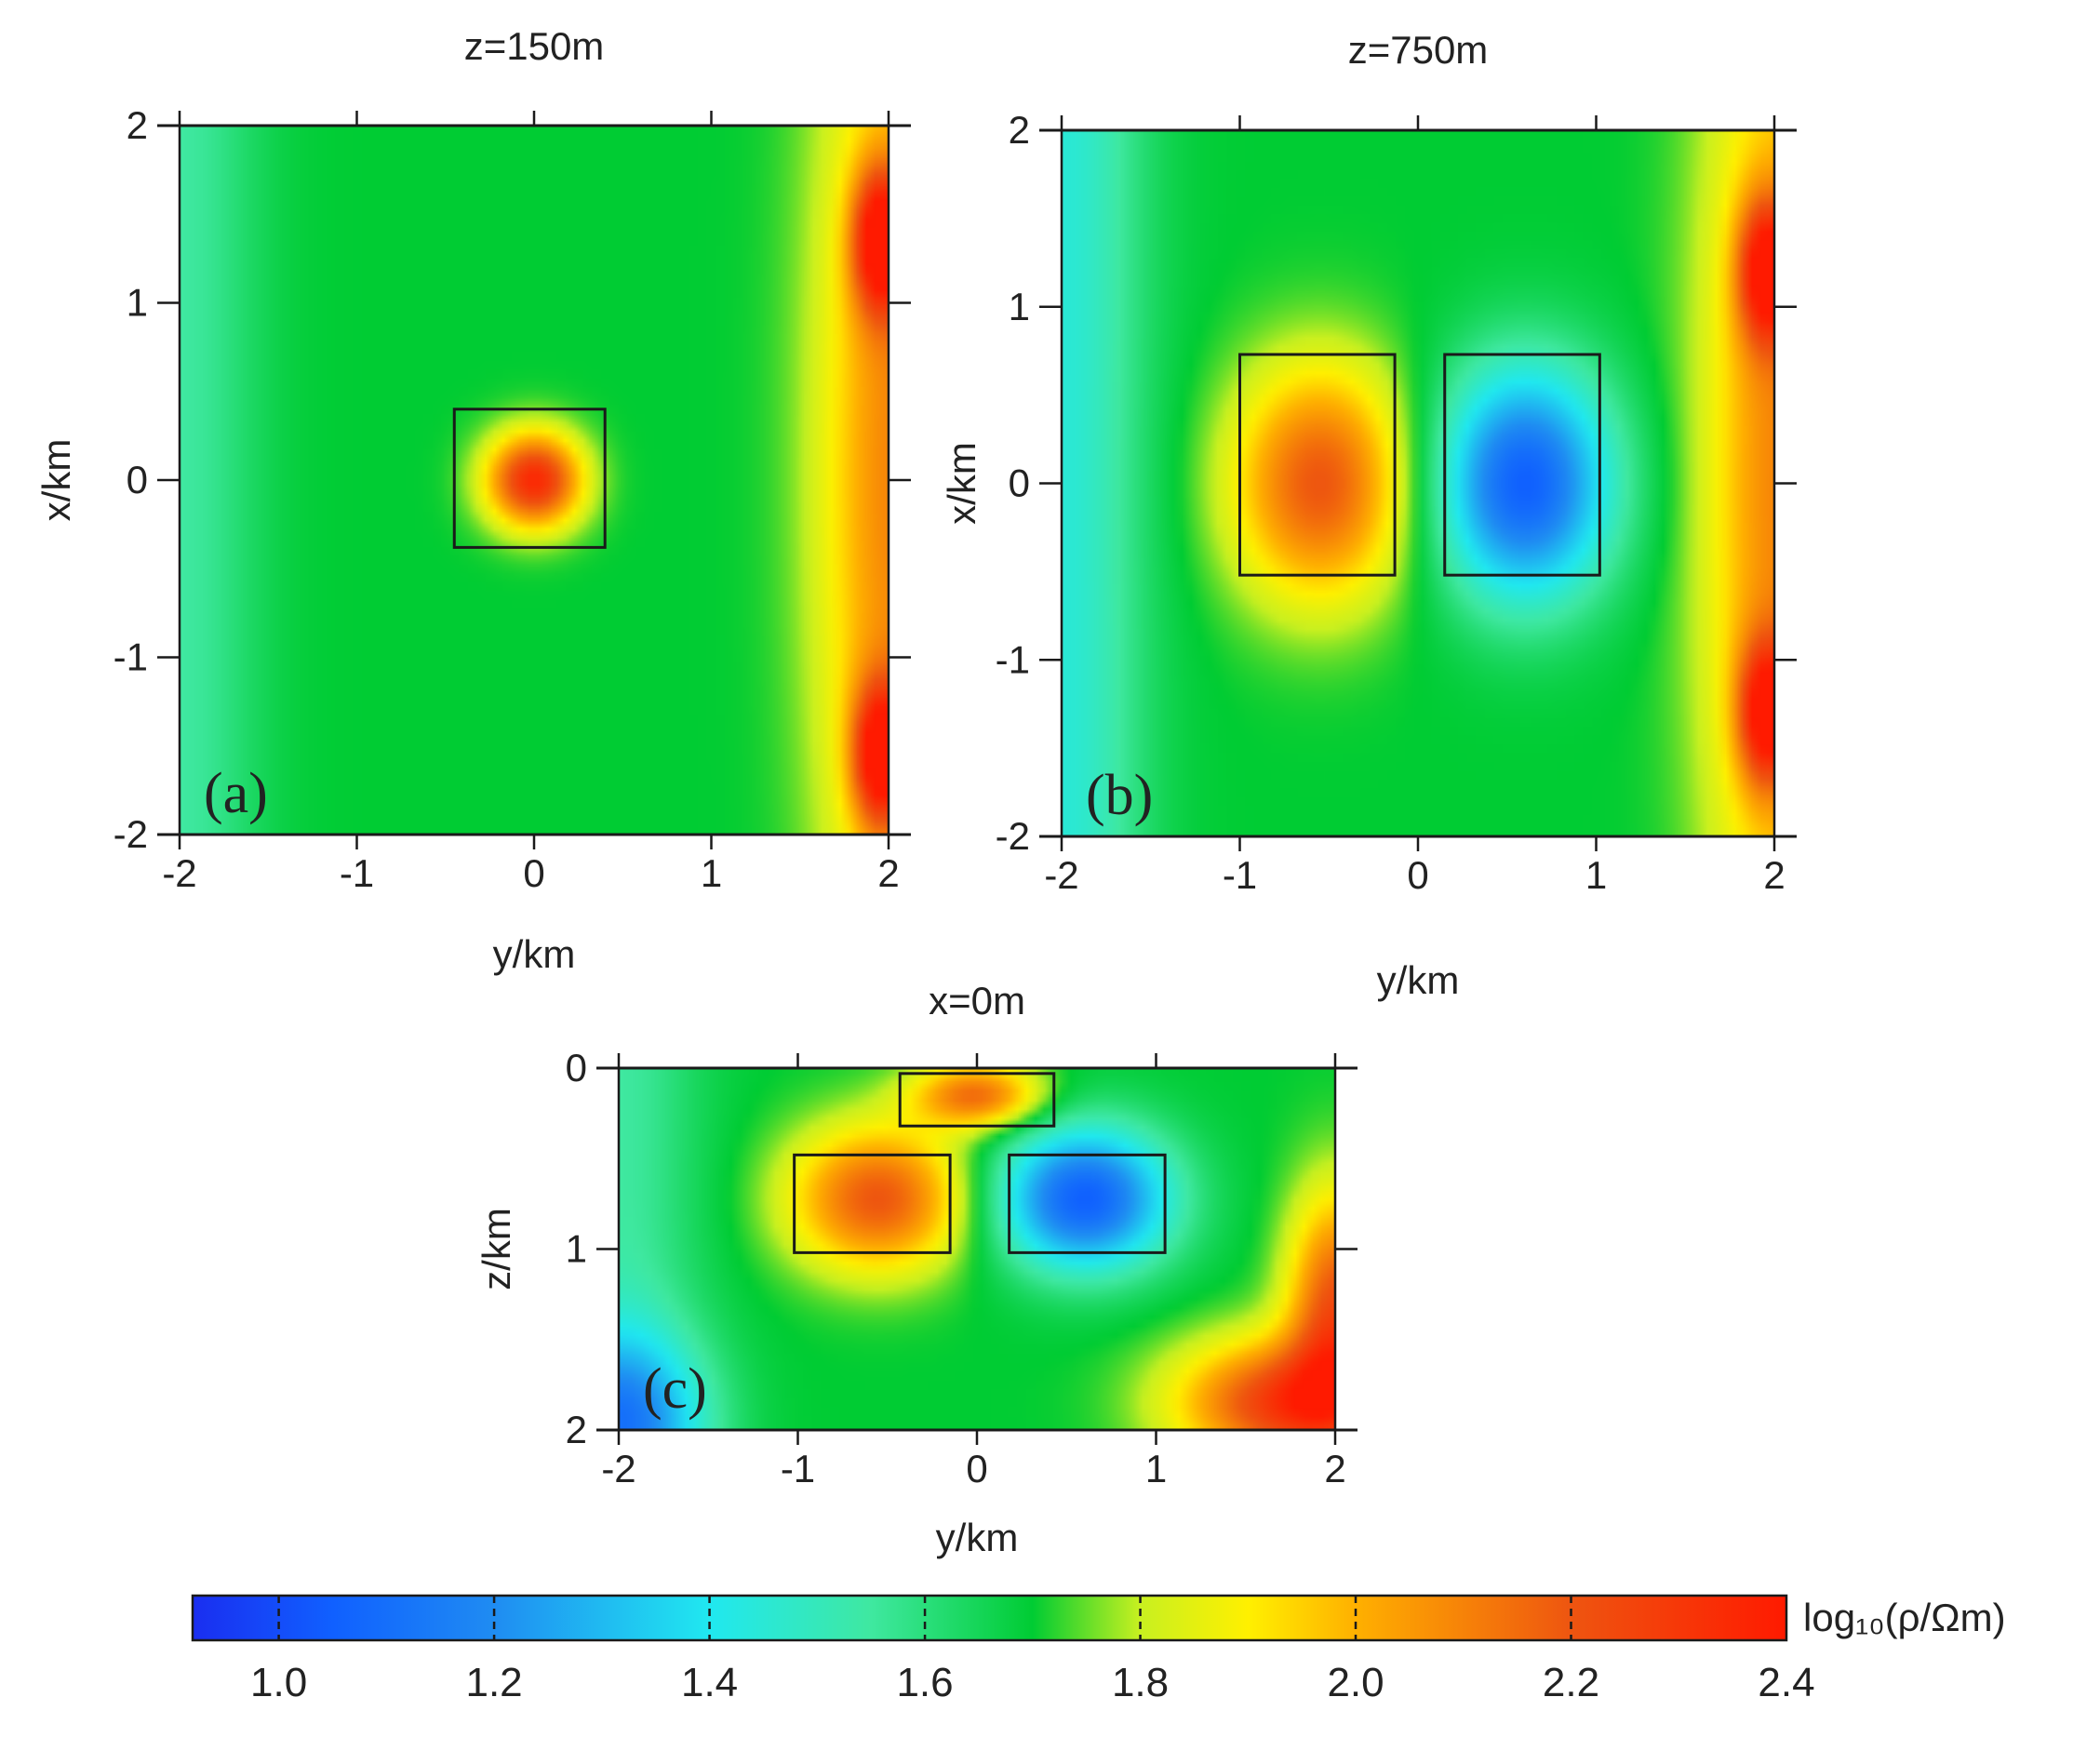  I want to click on colorbar-tick-label: 2.2, so click(1571, 1682).